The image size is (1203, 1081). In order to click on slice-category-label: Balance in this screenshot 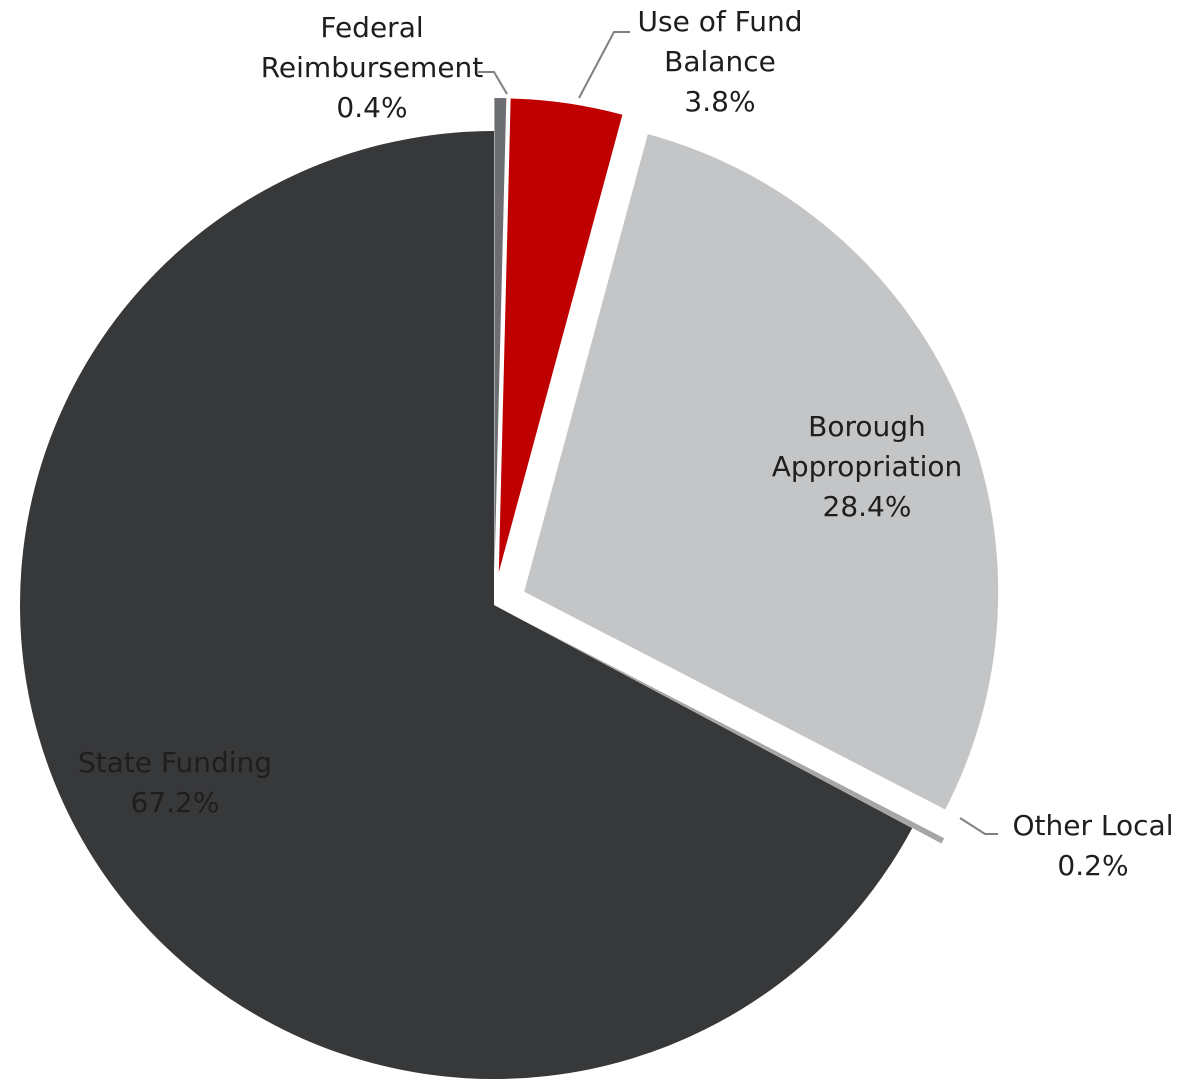, I will do `click(720, 61)`.